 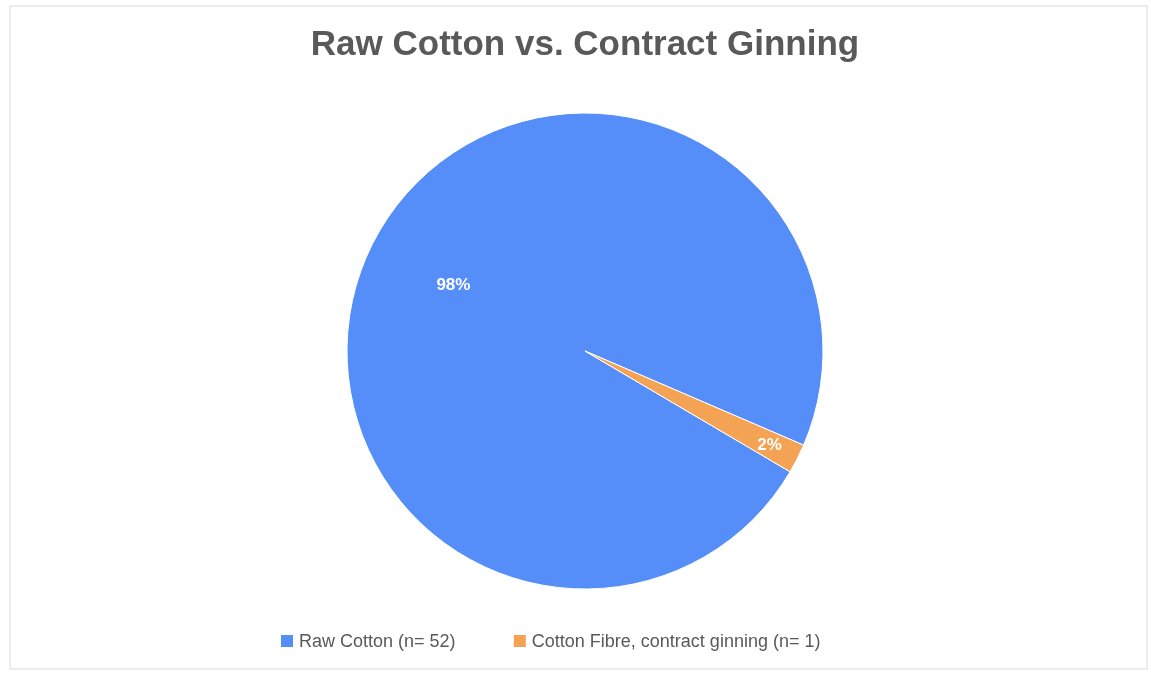 I want to click on data-label: 98%, so click(x=453, y=284).